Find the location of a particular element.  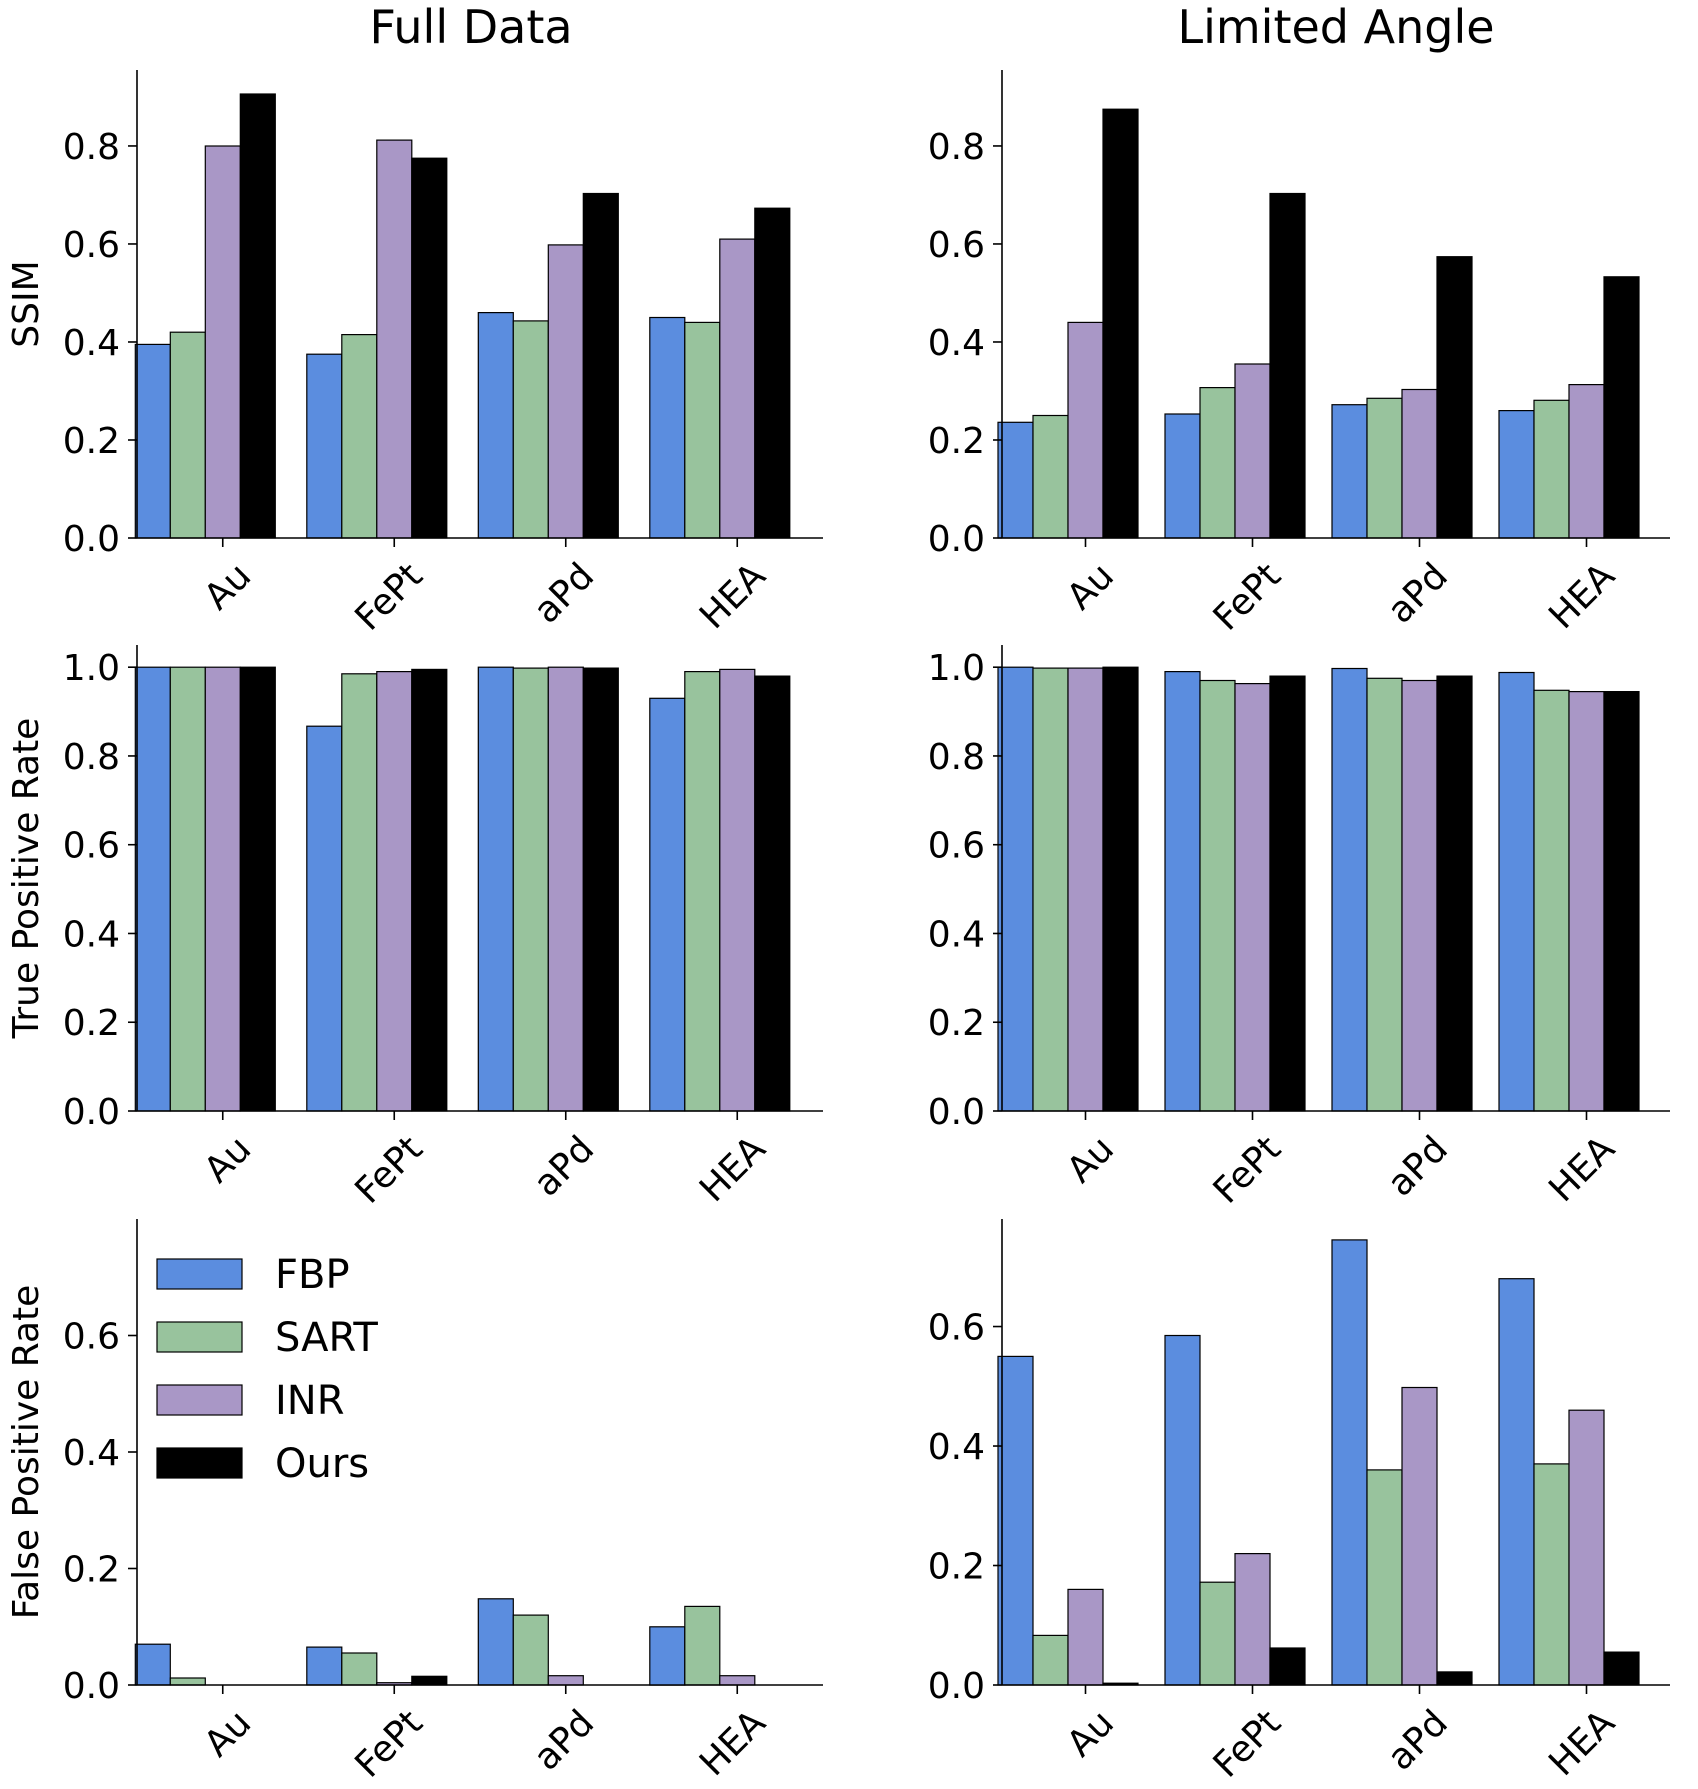

legend-swatch-ours is located at coordinates (199, 1463).